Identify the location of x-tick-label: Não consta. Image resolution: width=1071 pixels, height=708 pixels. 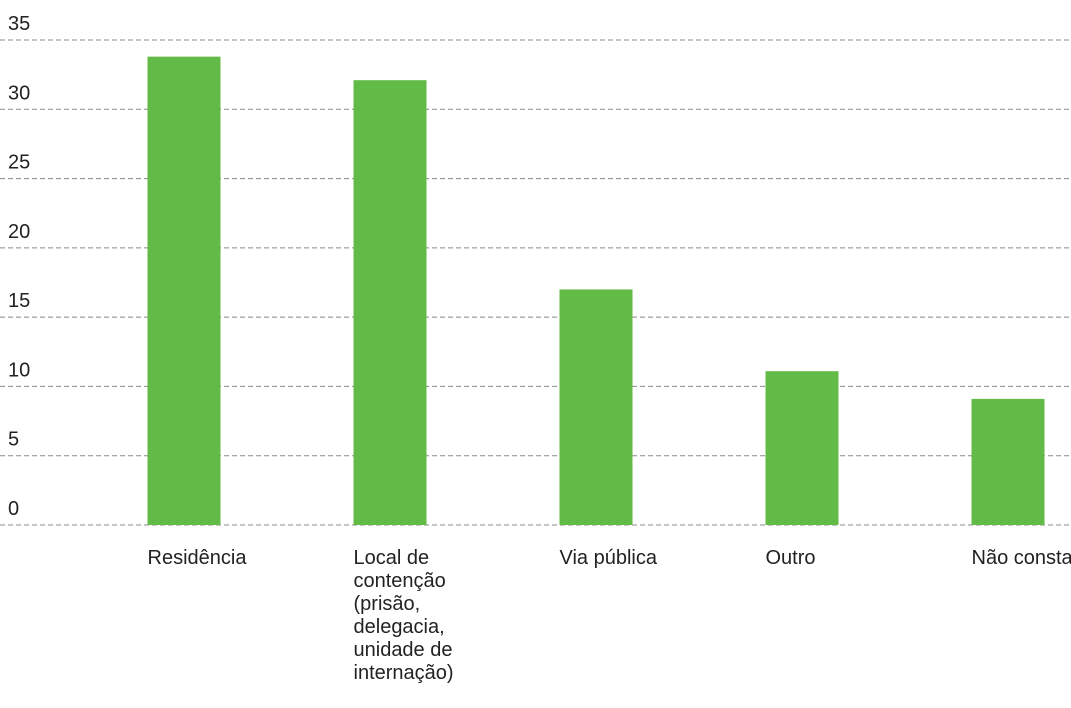
(1021, 558).